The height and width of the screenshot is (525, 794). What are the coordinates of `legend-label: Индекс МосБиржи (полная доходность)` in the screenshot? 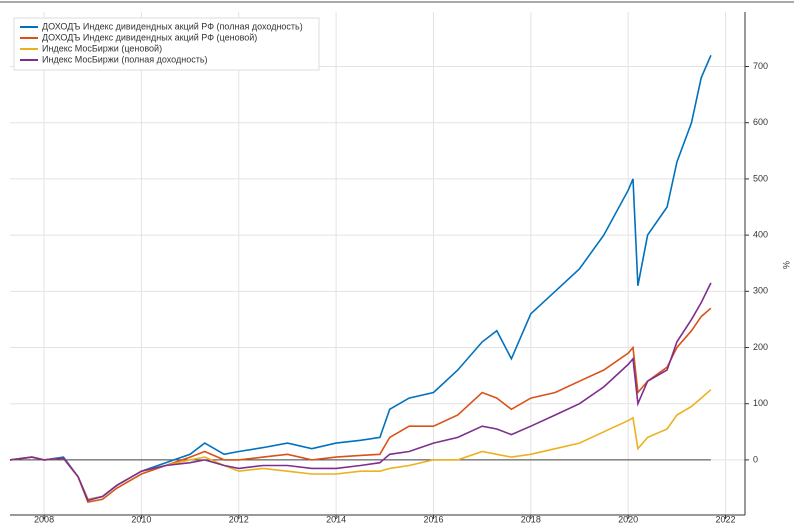 It's located at (125, 59).